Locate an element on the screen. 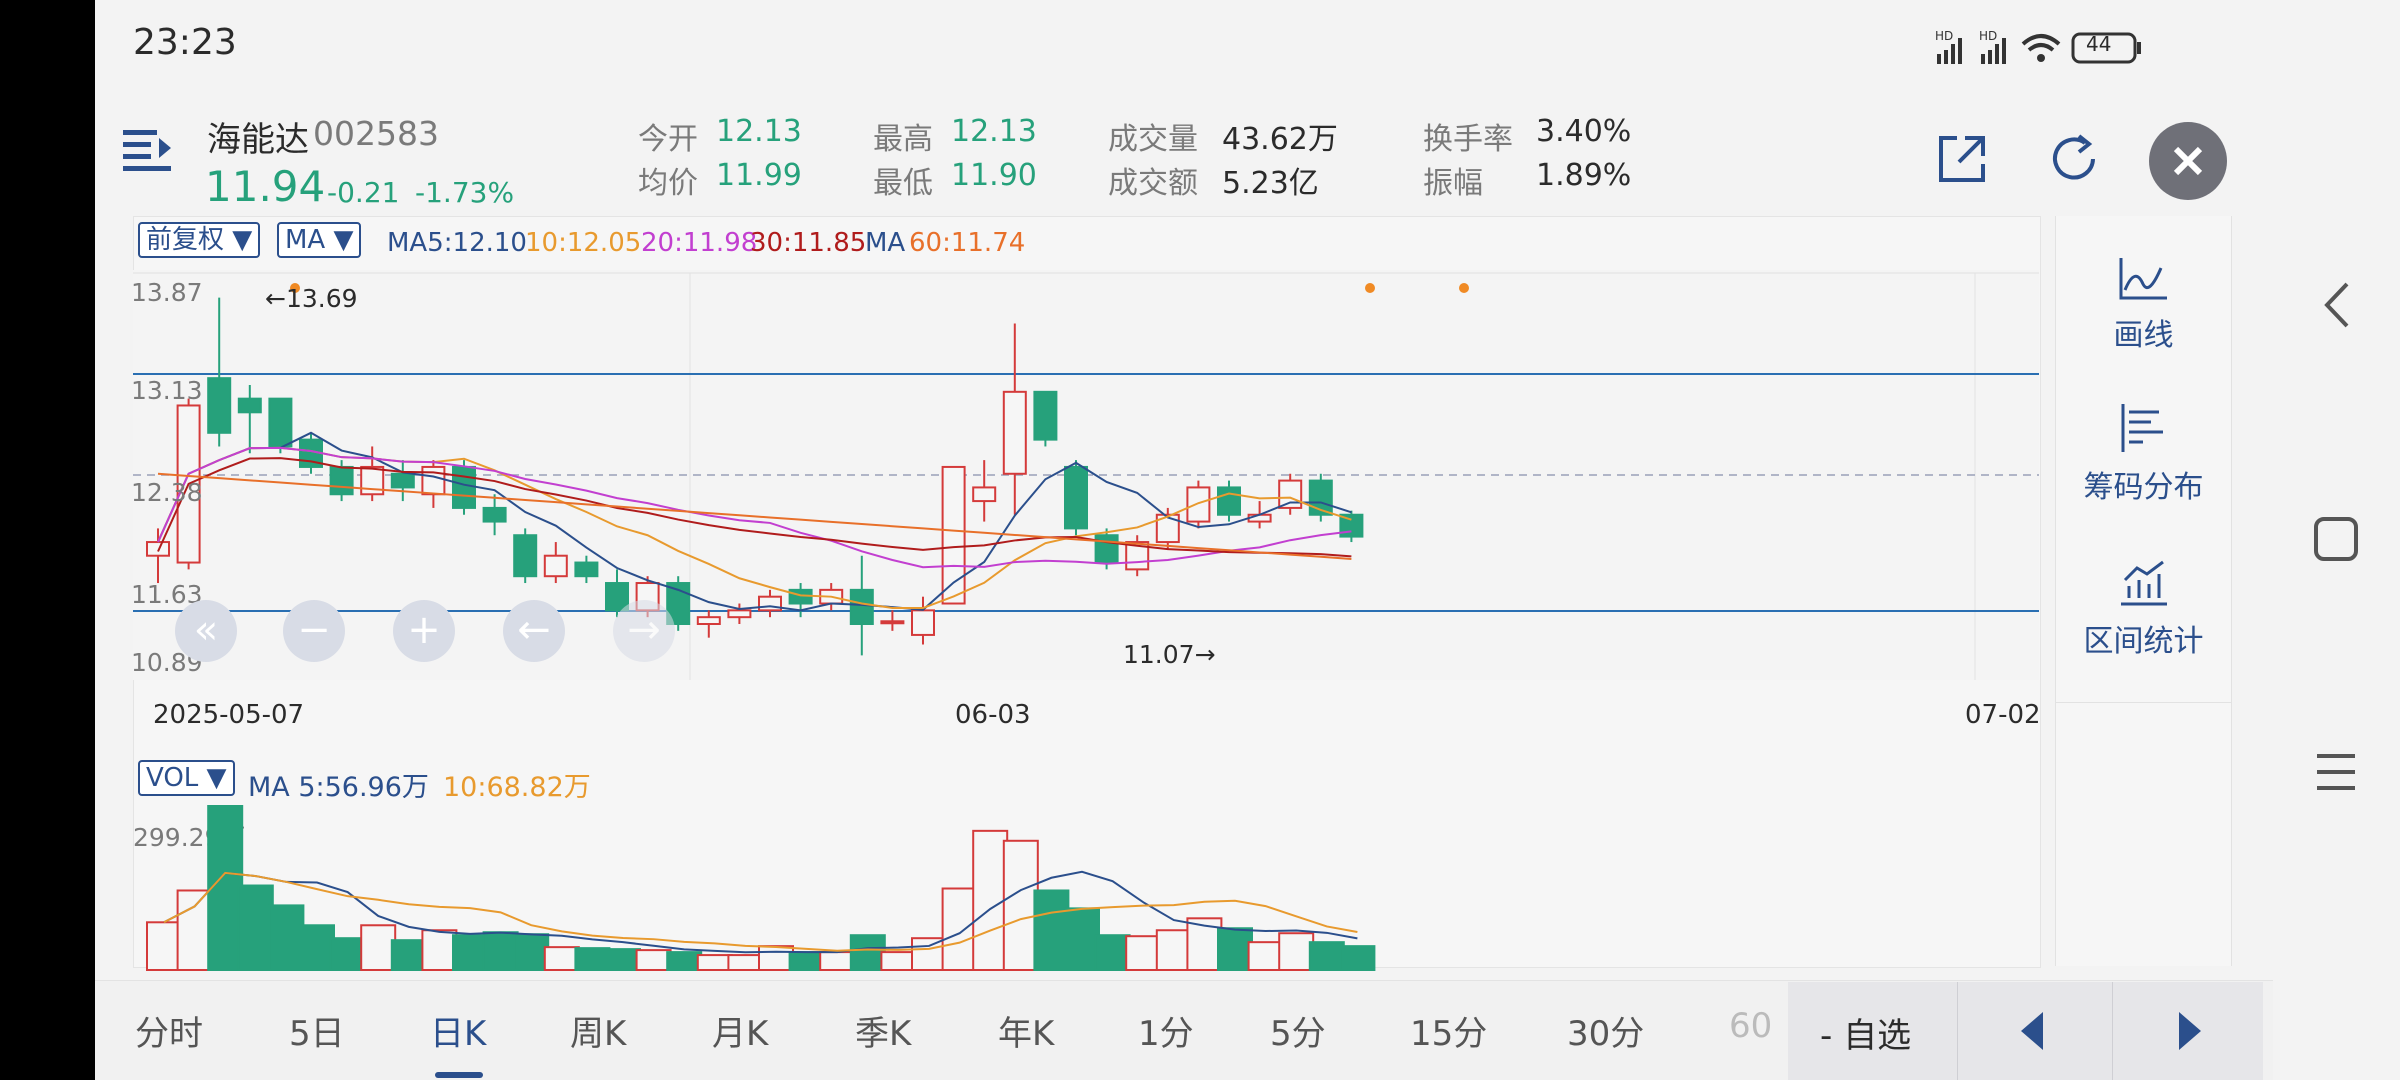 The image size is (2400, 1080). tab-weekly-k: 周K is located at coordinates (598, 1034).